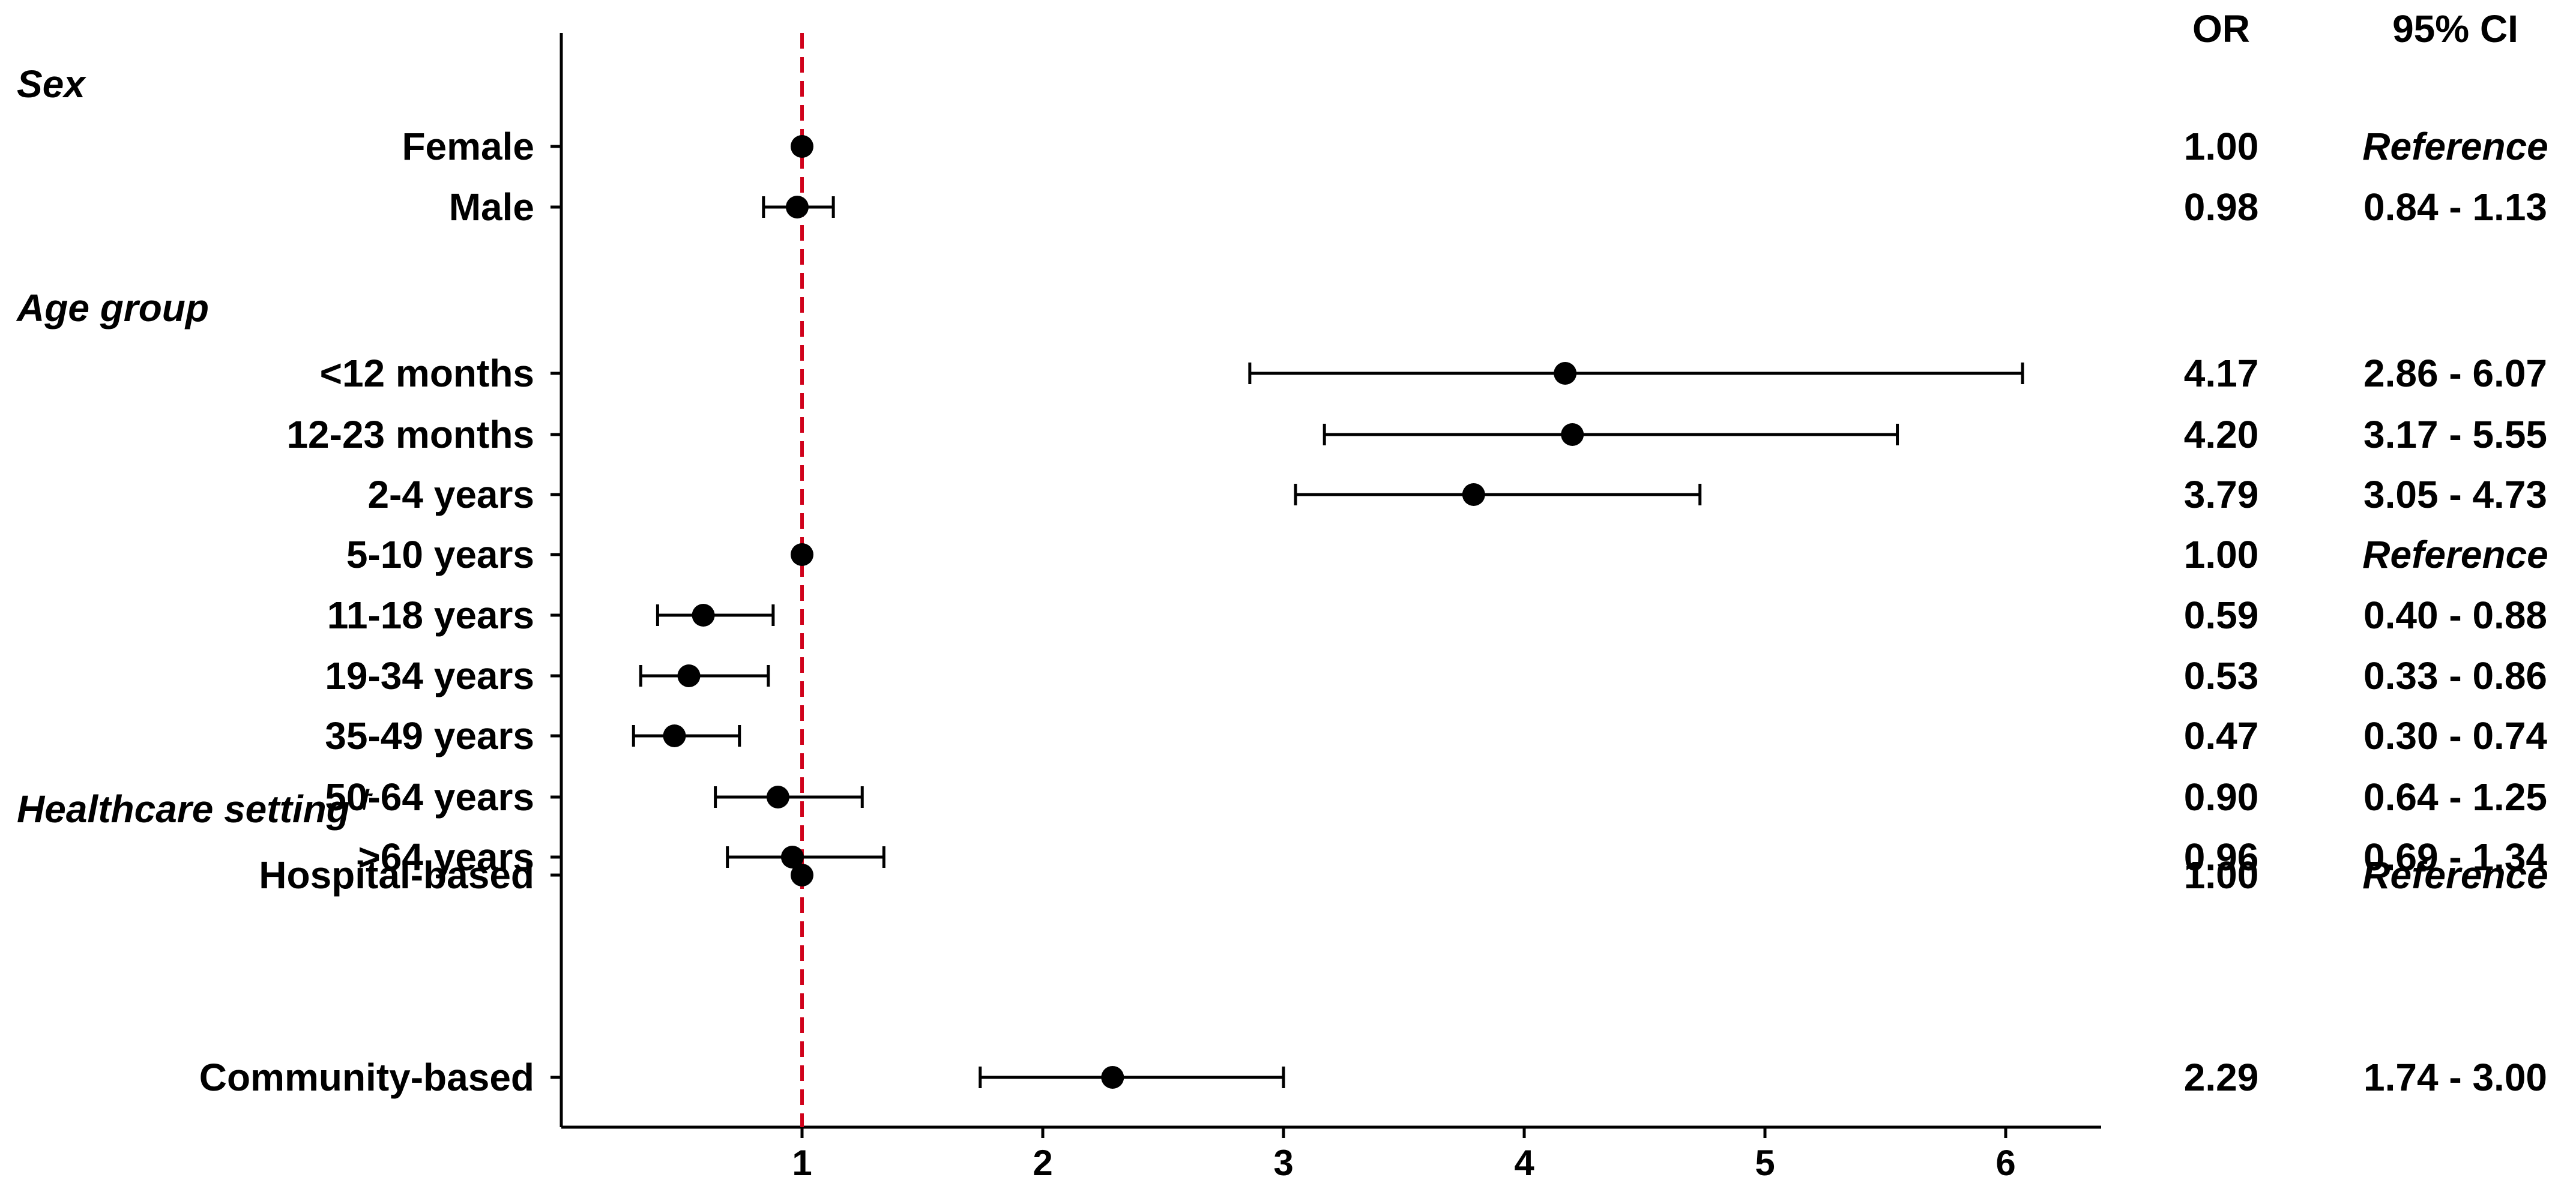 The height and width of the screenshot is (1198, 2576). I want to click on ci-value: 2.86 - 6.07, so click(2455, 373).